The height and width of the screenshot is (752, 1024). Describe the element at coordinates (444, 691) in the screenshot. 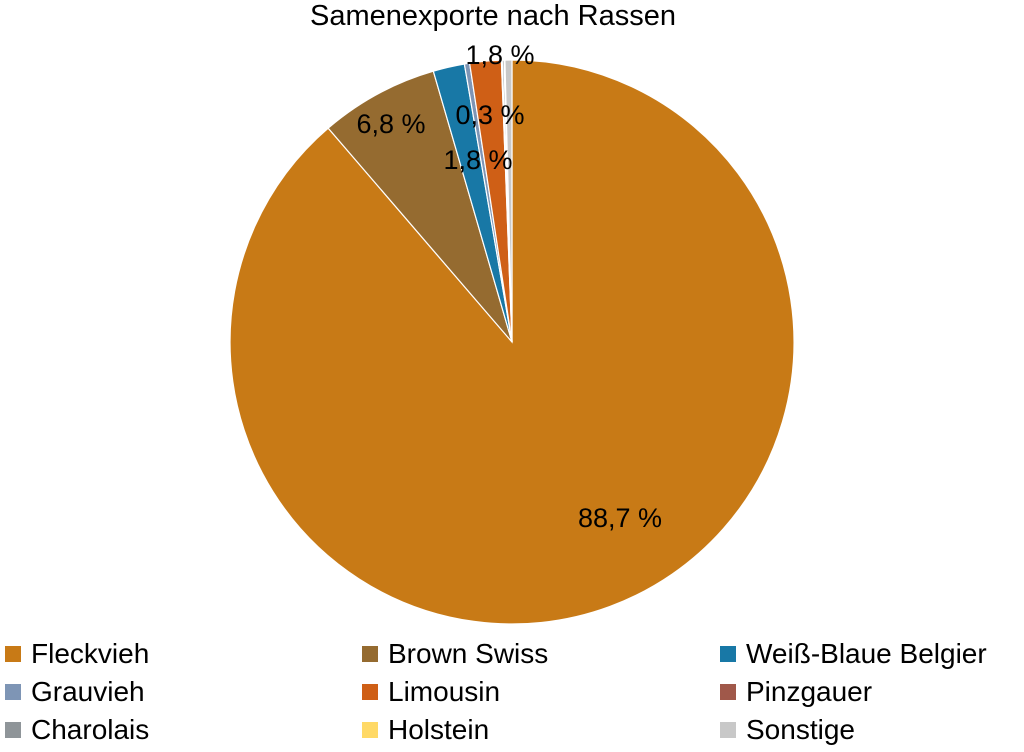

I see `legend-label: Limousin` at that location.